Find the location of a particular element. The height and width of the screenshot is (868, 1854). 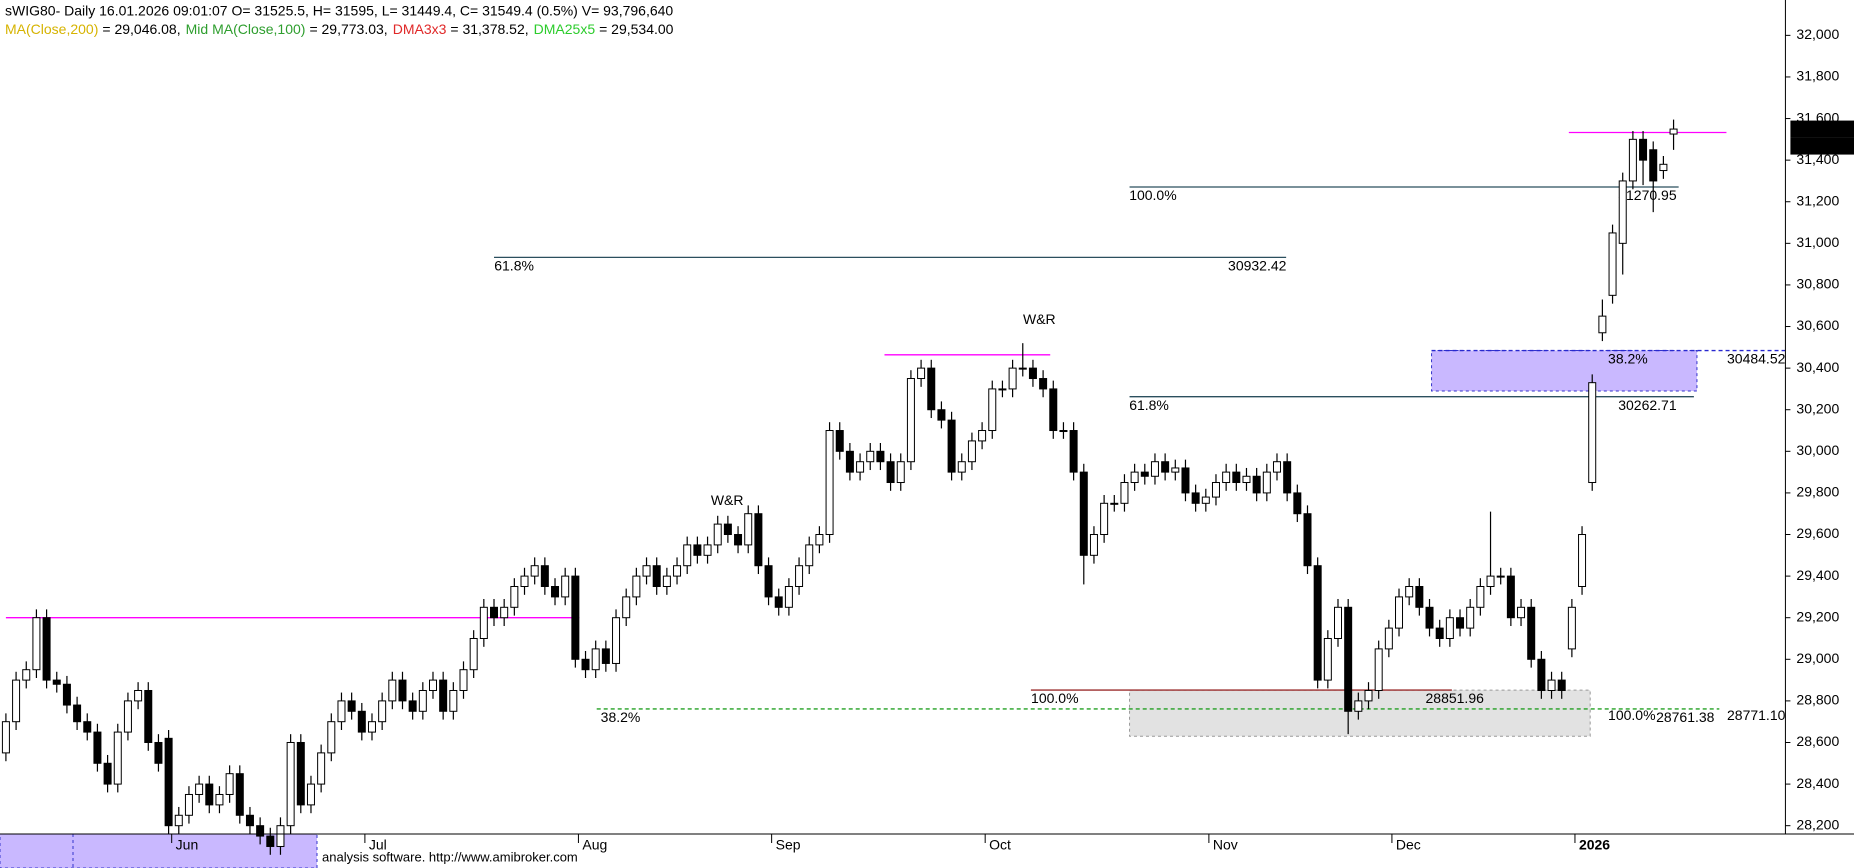

x-tick-label: Dec is located at coordinates (1408, 845).